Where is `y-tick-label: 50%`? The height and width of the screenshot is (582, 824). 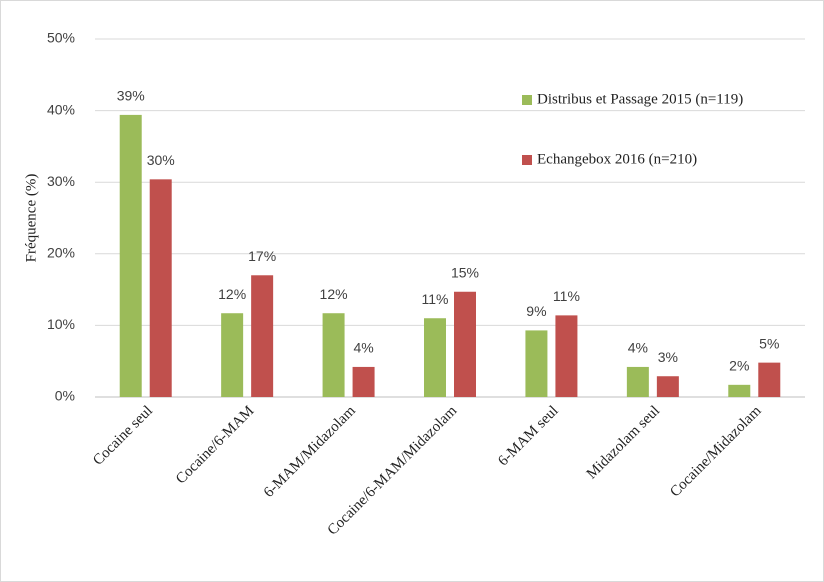 y-tick-label: 50% is located at coordinates (61, 38).